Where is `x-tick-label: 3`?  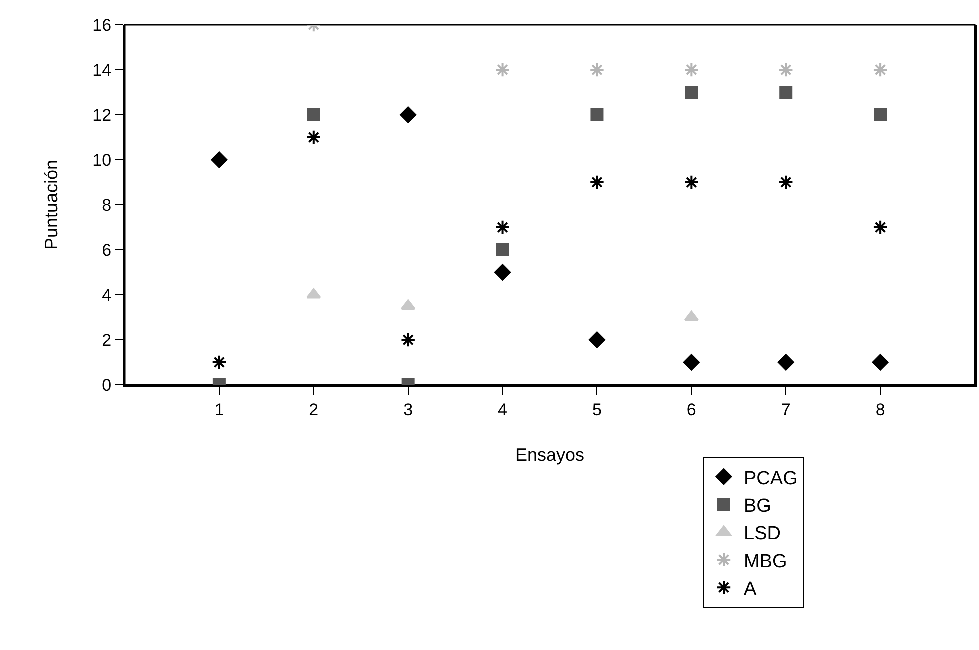 x-tick-label: 3 is located at coordinates (409, 410).